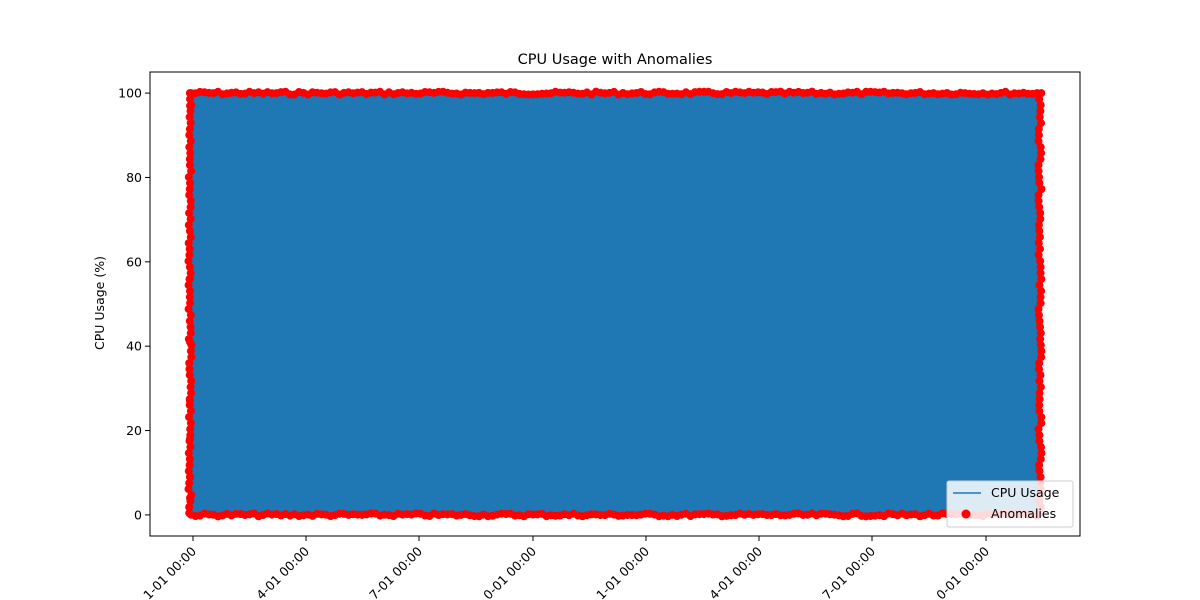 This screenshot has height=600, width=1200. Describe the element at coordinates (282, 571) in the screenshot. I see `x-tick-label: 4-01 00:00` at that location.